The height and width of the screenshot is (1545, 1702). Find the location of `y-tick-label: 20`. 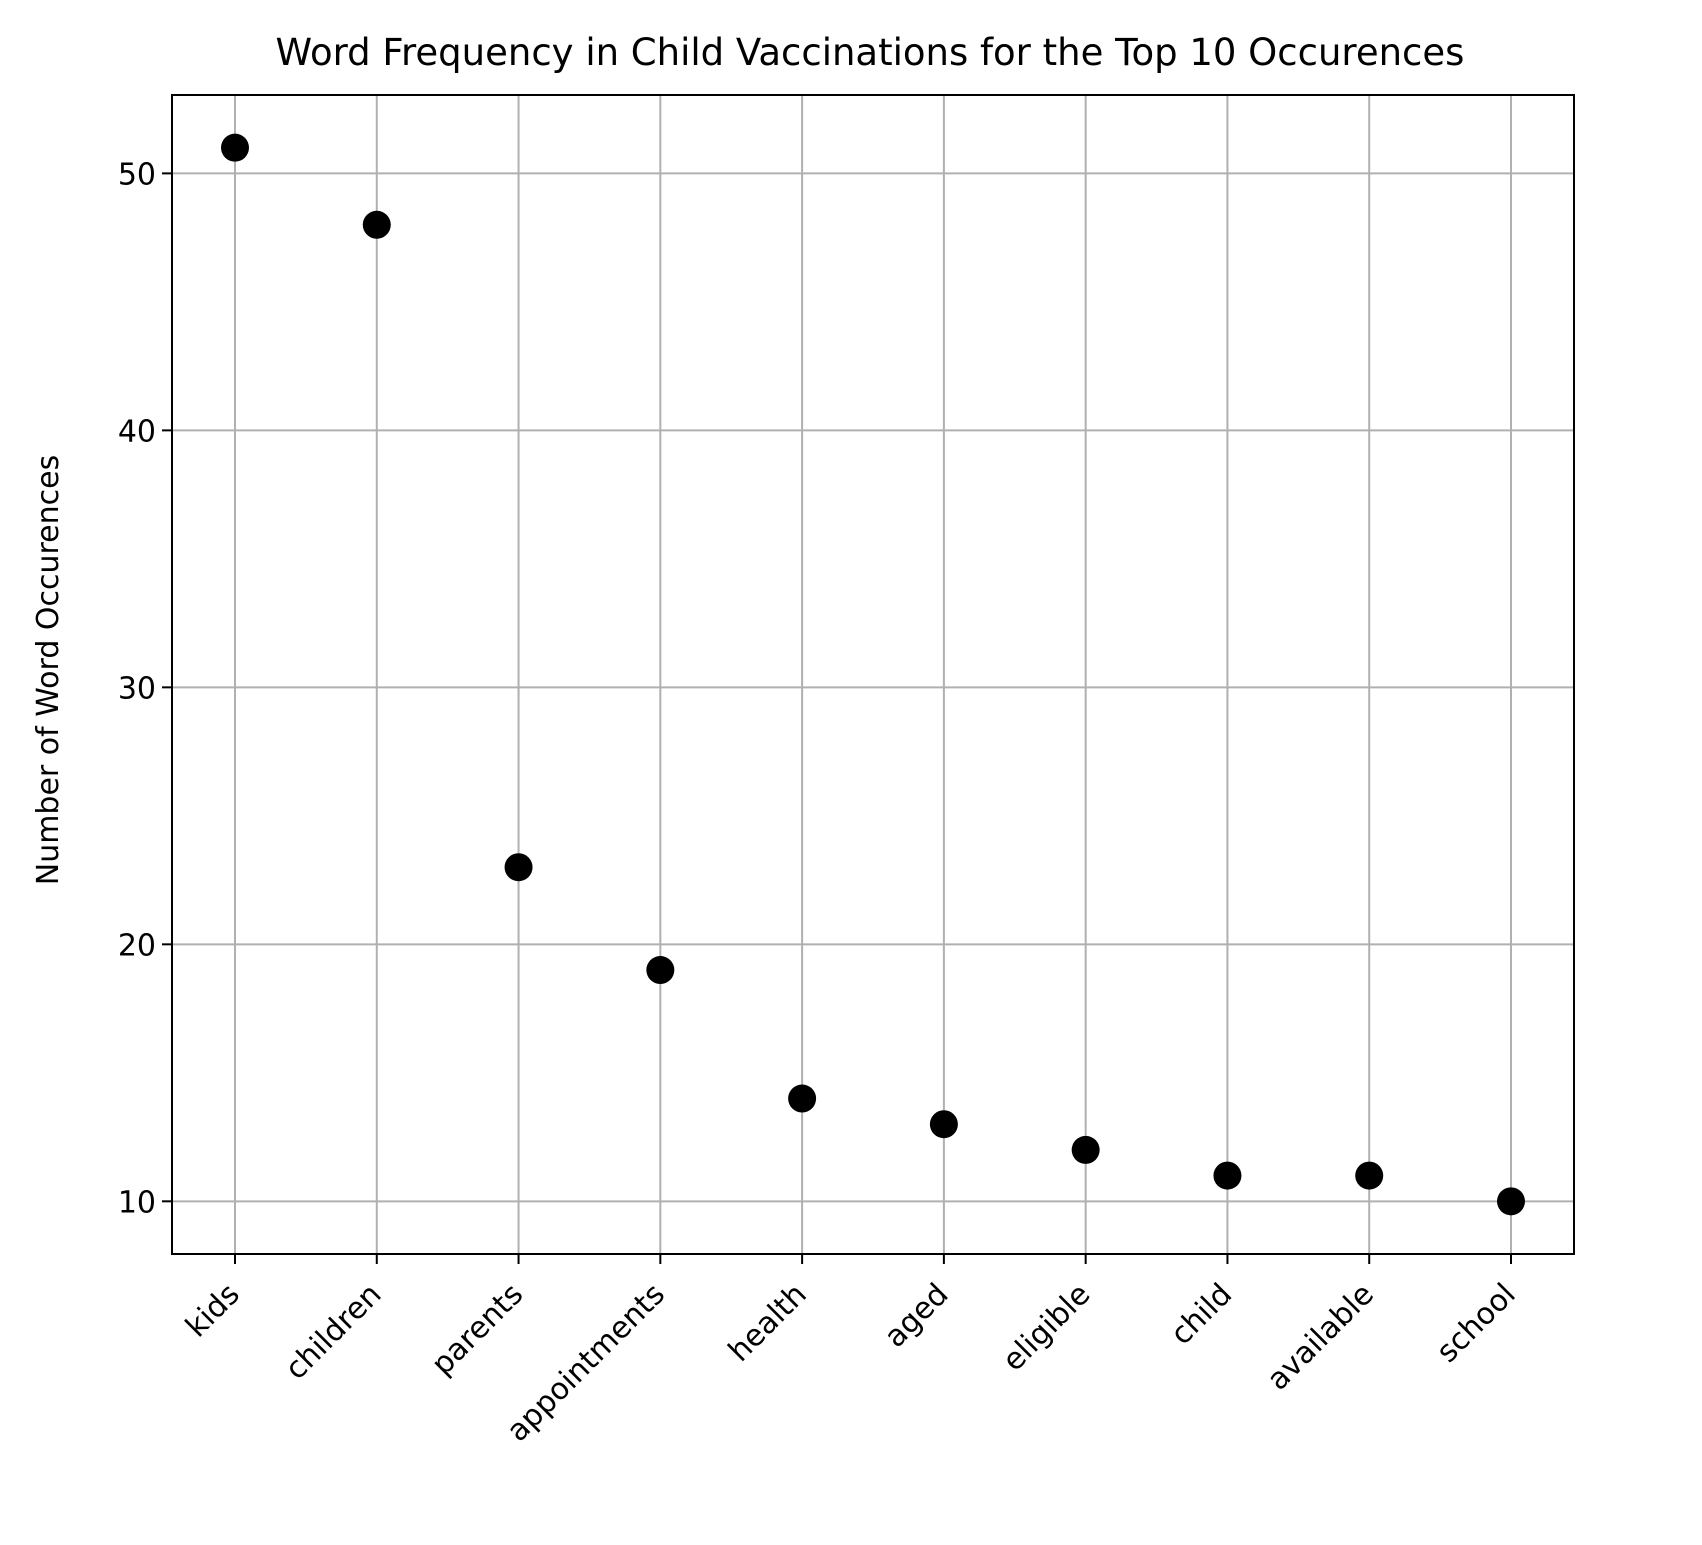

y-tick-label: 20 is located at coordinates (137, 945).